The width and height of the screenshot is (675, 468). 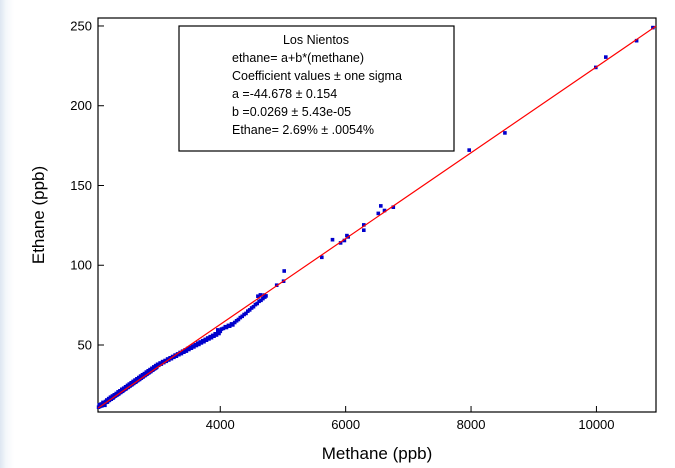 I want to click on annotation-coef-b: b =0.0269 ± 5.43e-05, so click(x=291, y=112).